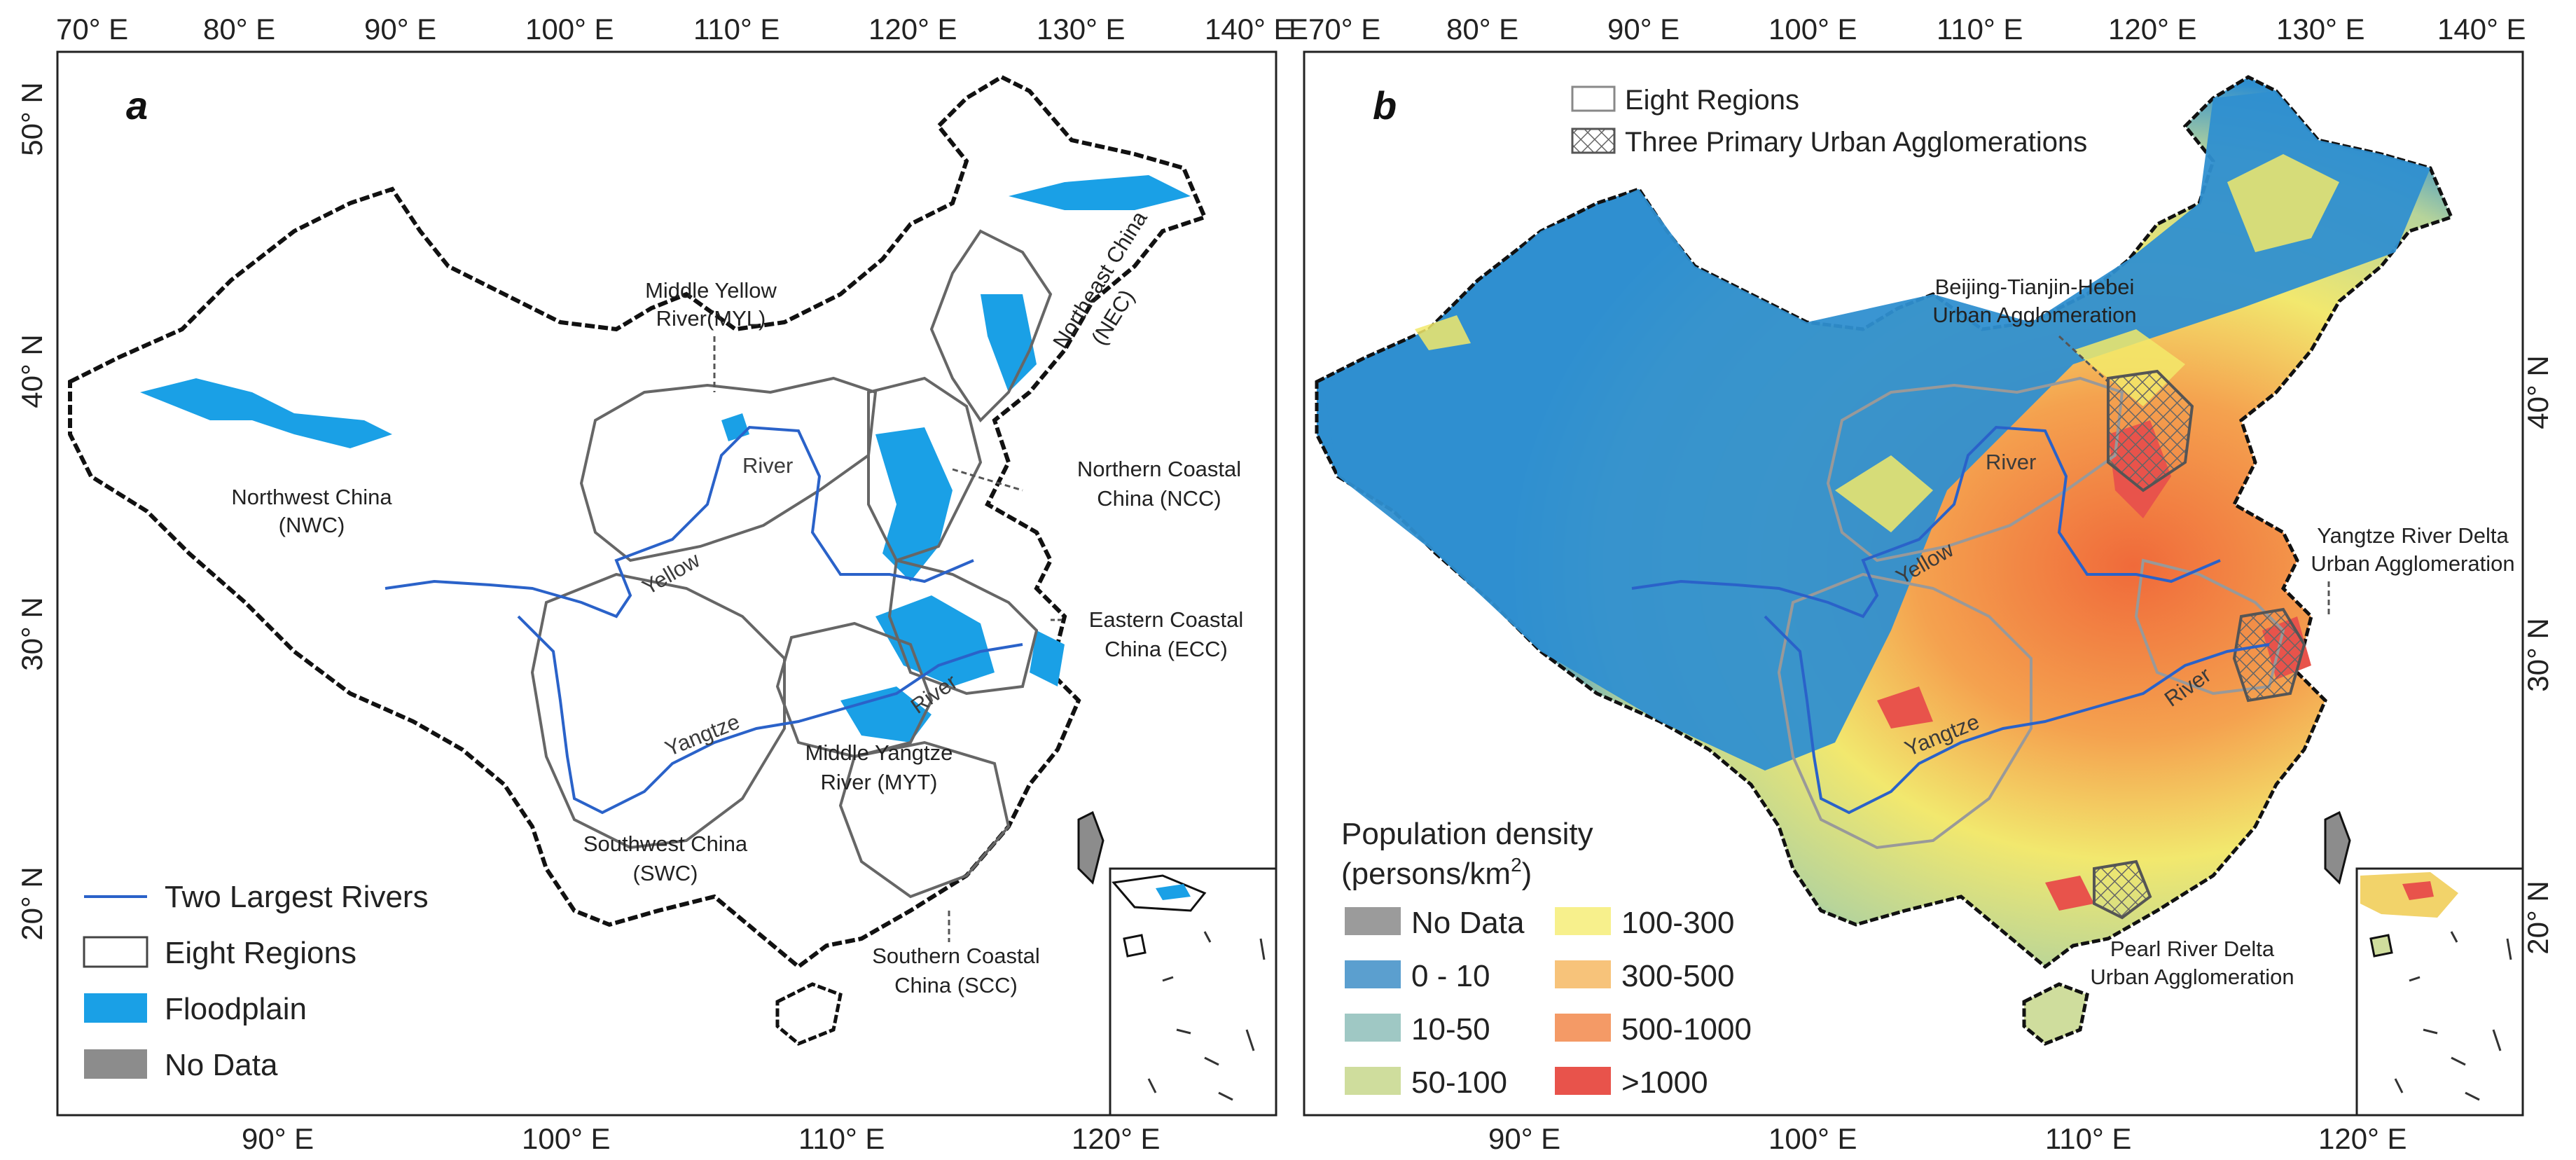  Describe the element at coordinates (1450, 976) in the screenshot. I see `legend-class-label: 0 - 10` at that location.